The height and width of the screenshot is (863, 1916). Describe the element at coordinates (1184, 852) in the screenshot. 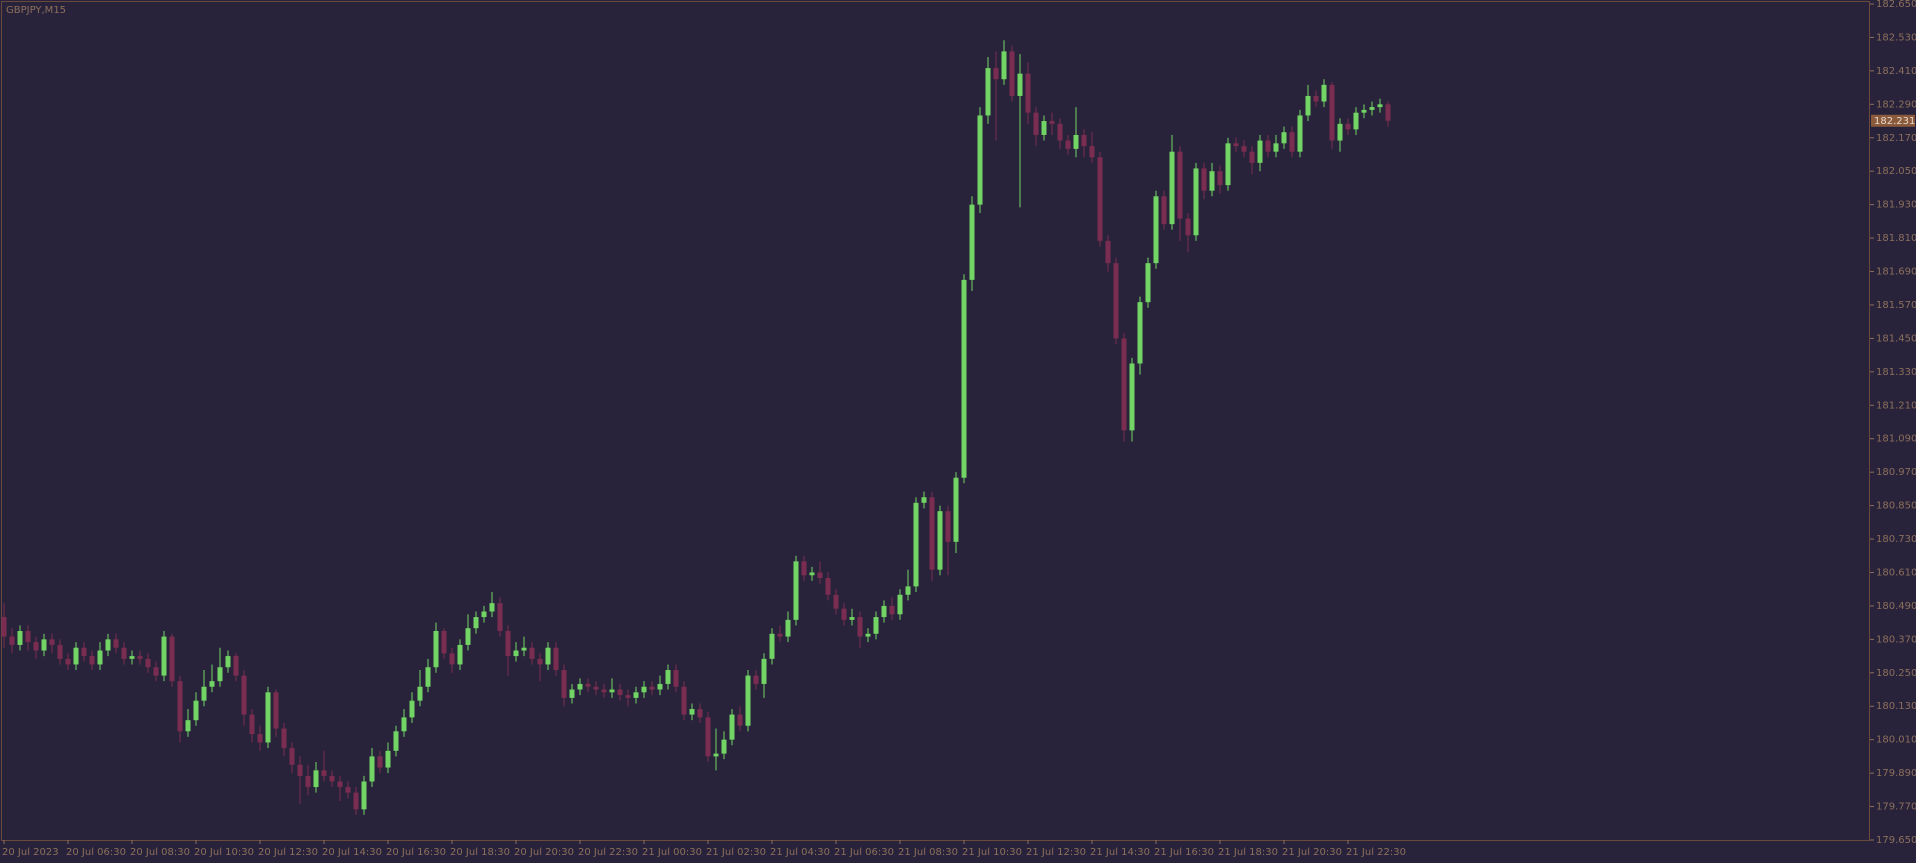

I see `x-tick-label: 21 Jul 16:30` at that location.